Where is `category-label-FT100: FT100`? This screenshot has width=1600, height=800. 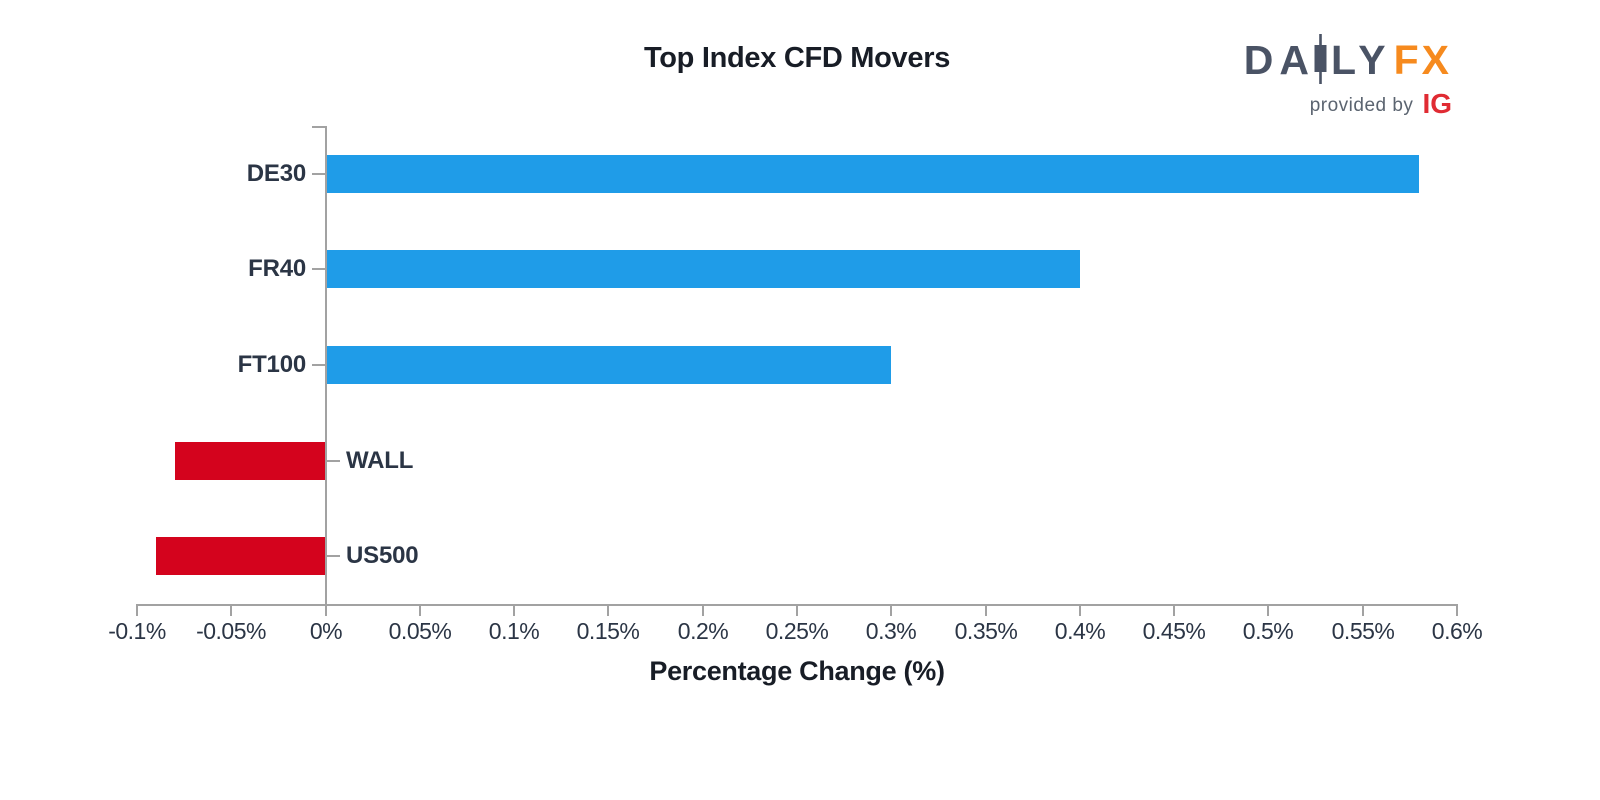 category-label-FT100: FT100 is located at coordinates (272, 364).